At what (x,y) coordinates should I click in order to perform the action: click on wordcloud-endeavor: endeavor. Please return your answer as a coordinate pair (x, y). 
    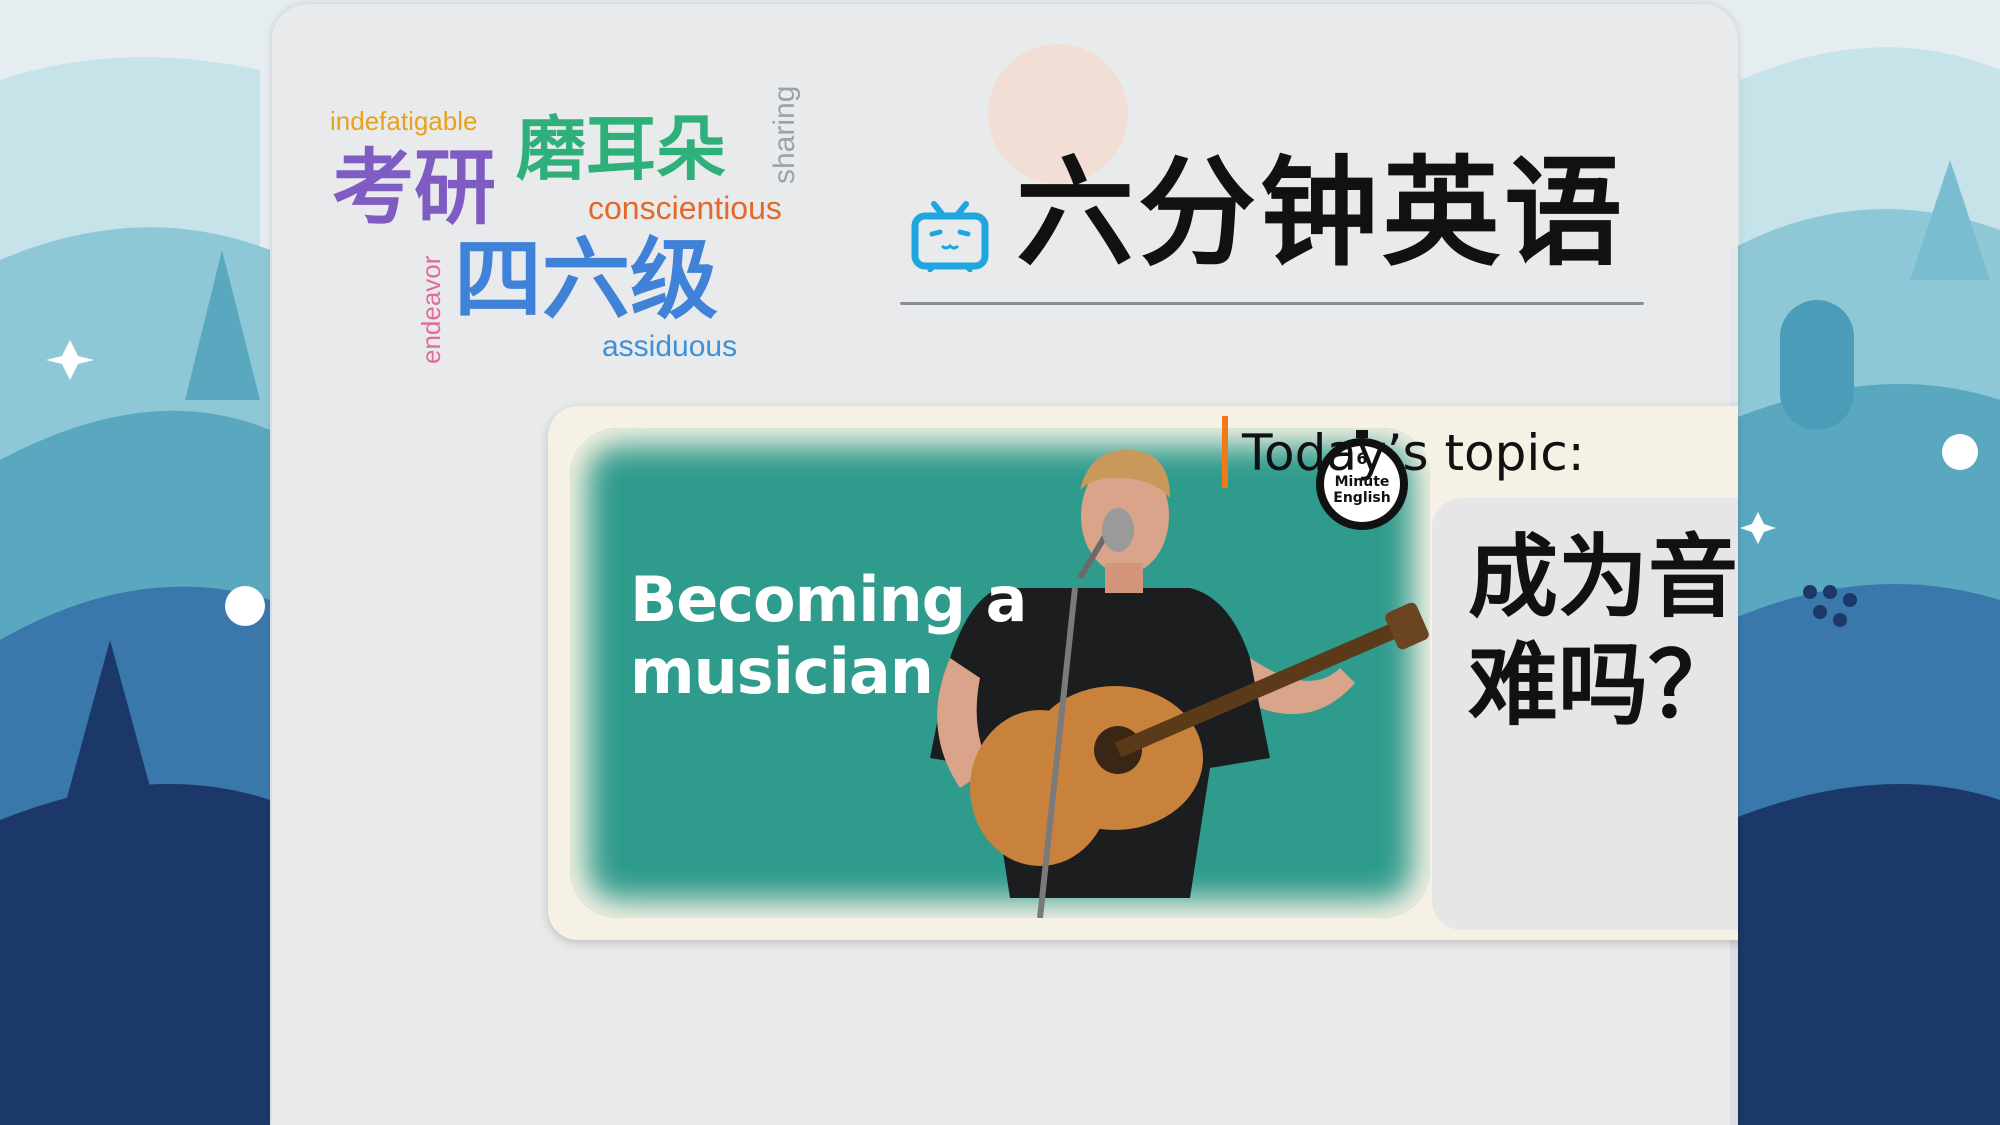
    Looking at the image, I should click on (431, 309).